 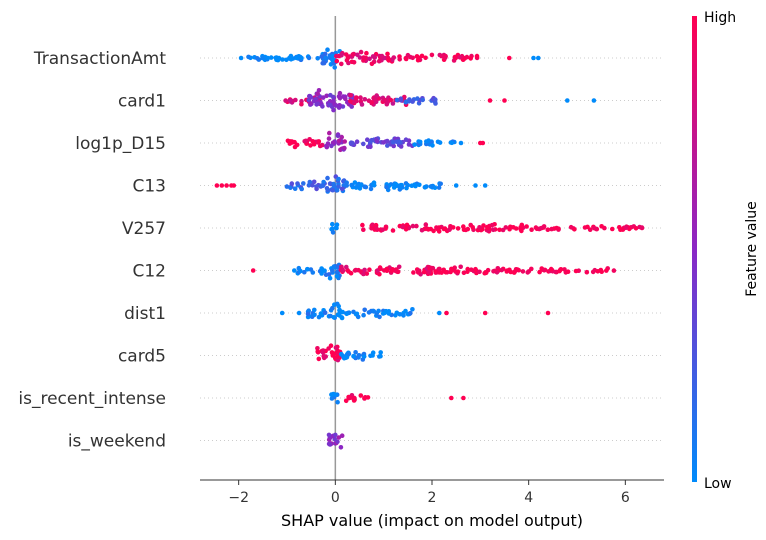 I want to click on feature-label: card5, so click(x=142, y=357).